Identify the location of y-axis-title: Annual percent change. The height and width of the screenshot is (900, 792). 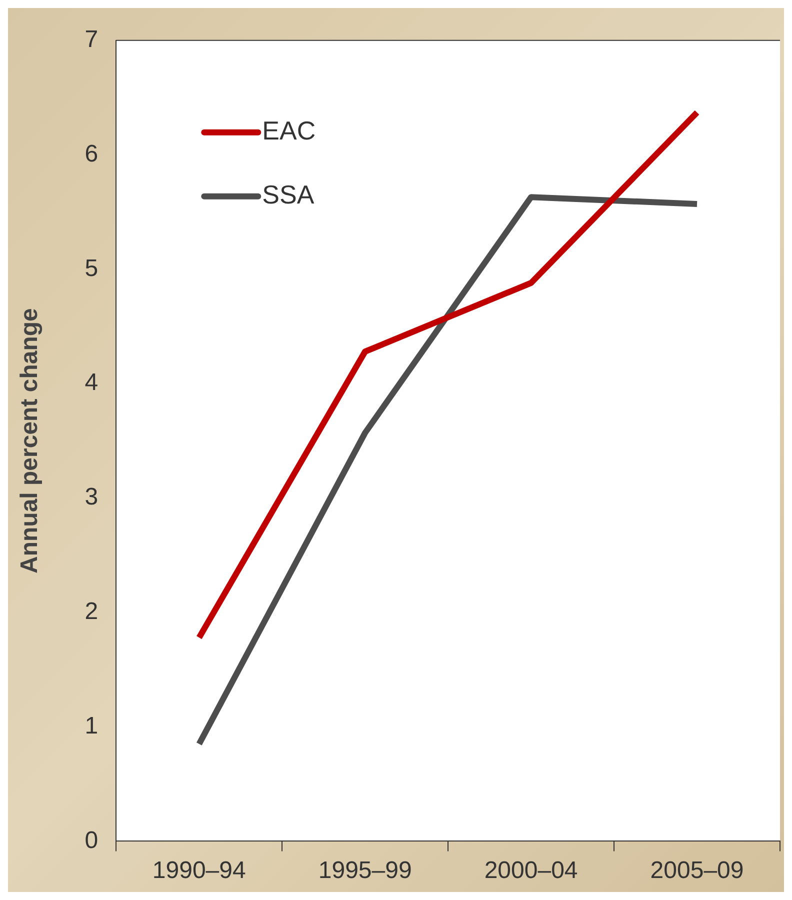
(30, 441).